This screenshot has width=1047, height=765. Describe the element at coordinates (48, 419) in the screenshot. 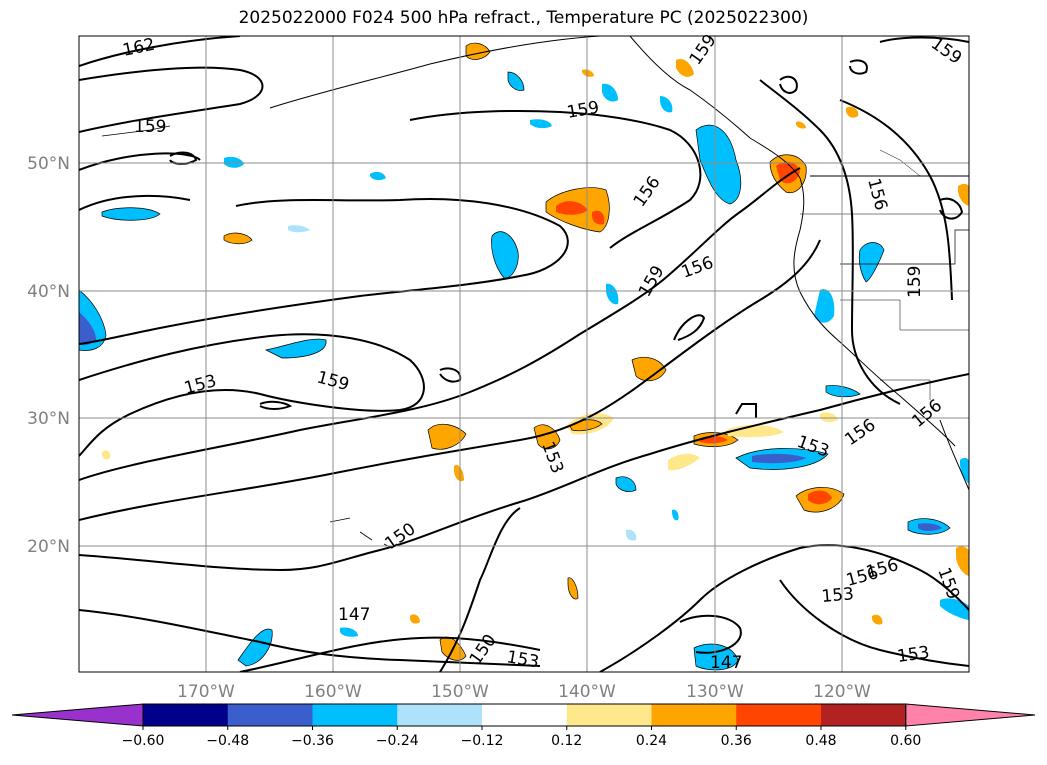

I see `lat-label: 30°N` at that location.